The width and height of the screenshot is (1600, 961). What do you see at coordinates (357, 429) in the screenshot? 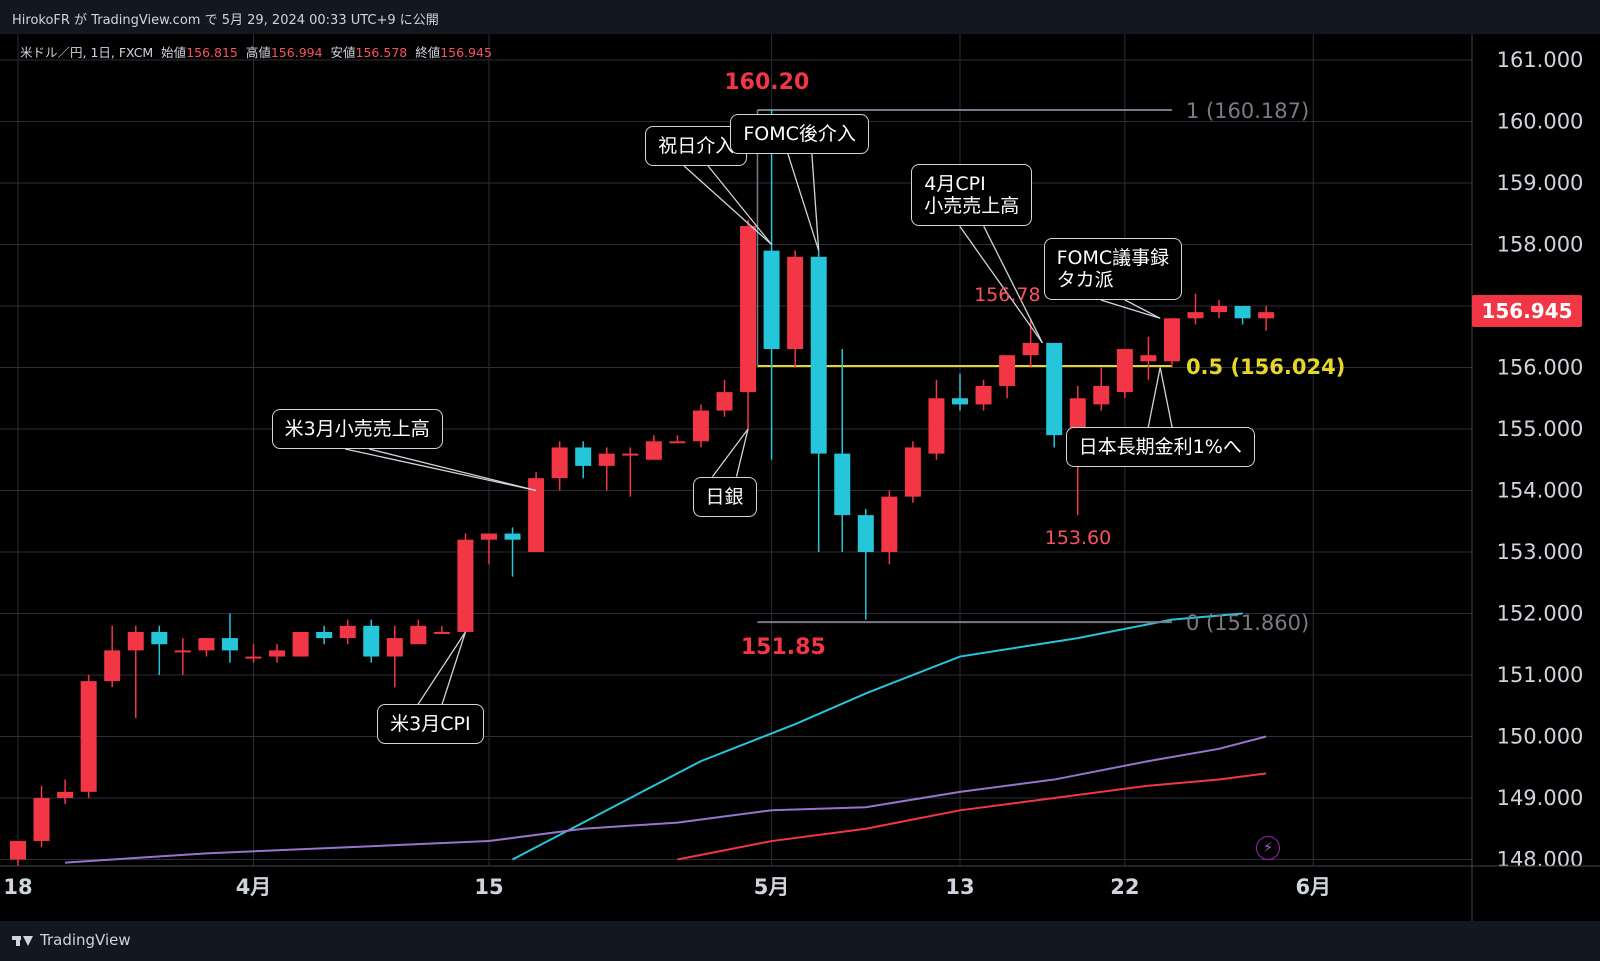
I see `annotation-box: 米3月小売売上高` at bounding box center [357, 429].